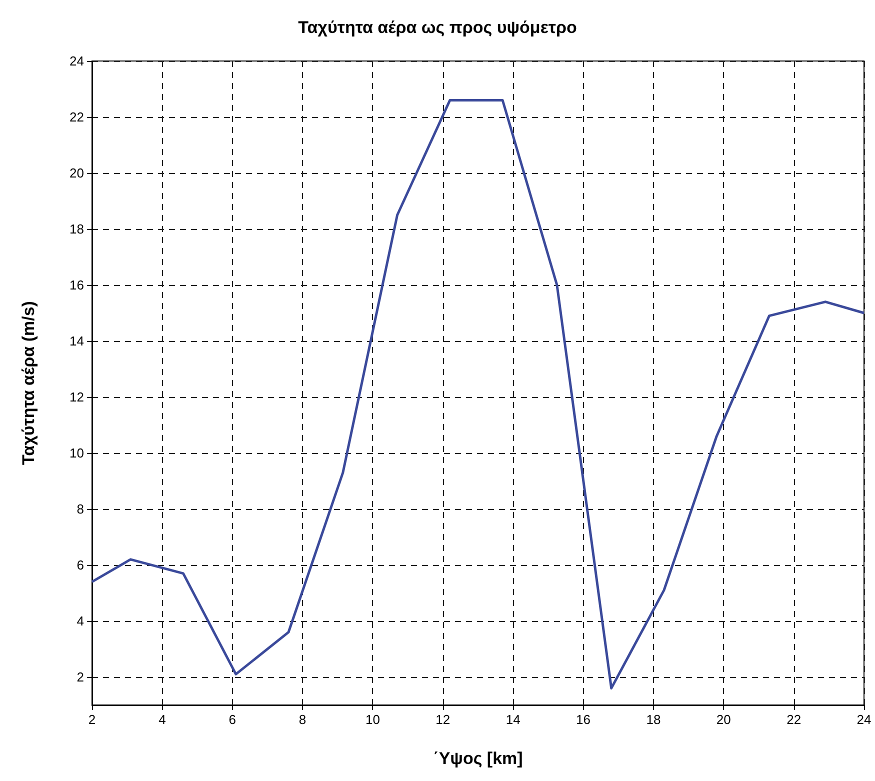 Image resolution: width=875 pixels, height=781 pixels. I want to click on x-tick-label: 16, so click(583, 719).